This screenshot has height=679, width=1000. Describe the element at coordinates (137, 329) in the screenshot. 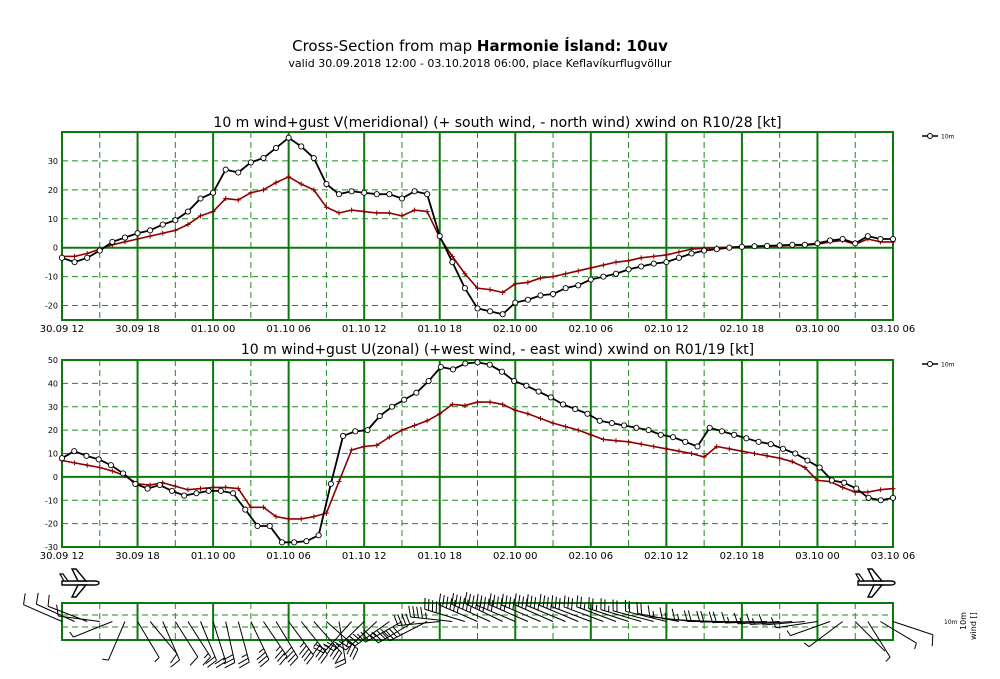

I see `x-tick-label: 30.09 18` at that location.